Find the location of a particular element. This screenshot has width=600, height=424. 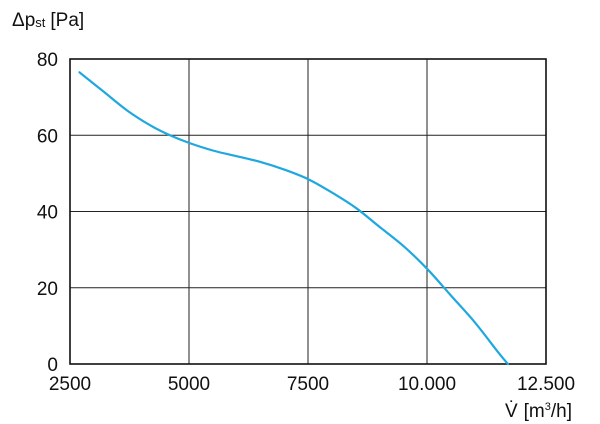

x-tick-label-0: 2500 is located at coordinates (70, 384).